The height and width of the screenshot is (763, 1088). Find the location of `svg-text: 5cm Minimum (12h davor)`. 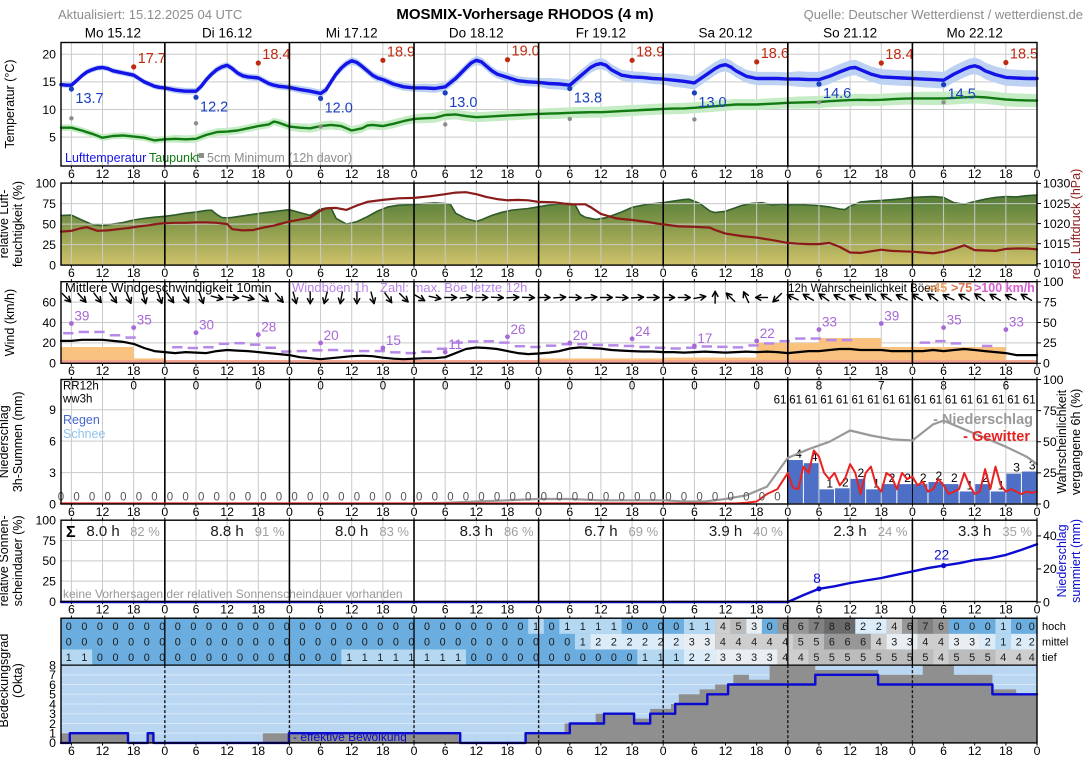

svg-text: 5cm Minimum (12h davor) is located at coordinates (279, 158).